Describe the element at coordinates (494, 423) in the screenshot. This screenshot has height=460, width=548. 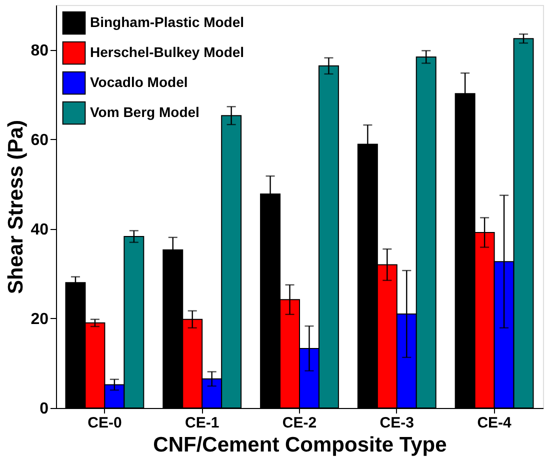
I see `x-tick-label: CE-4` at that location.